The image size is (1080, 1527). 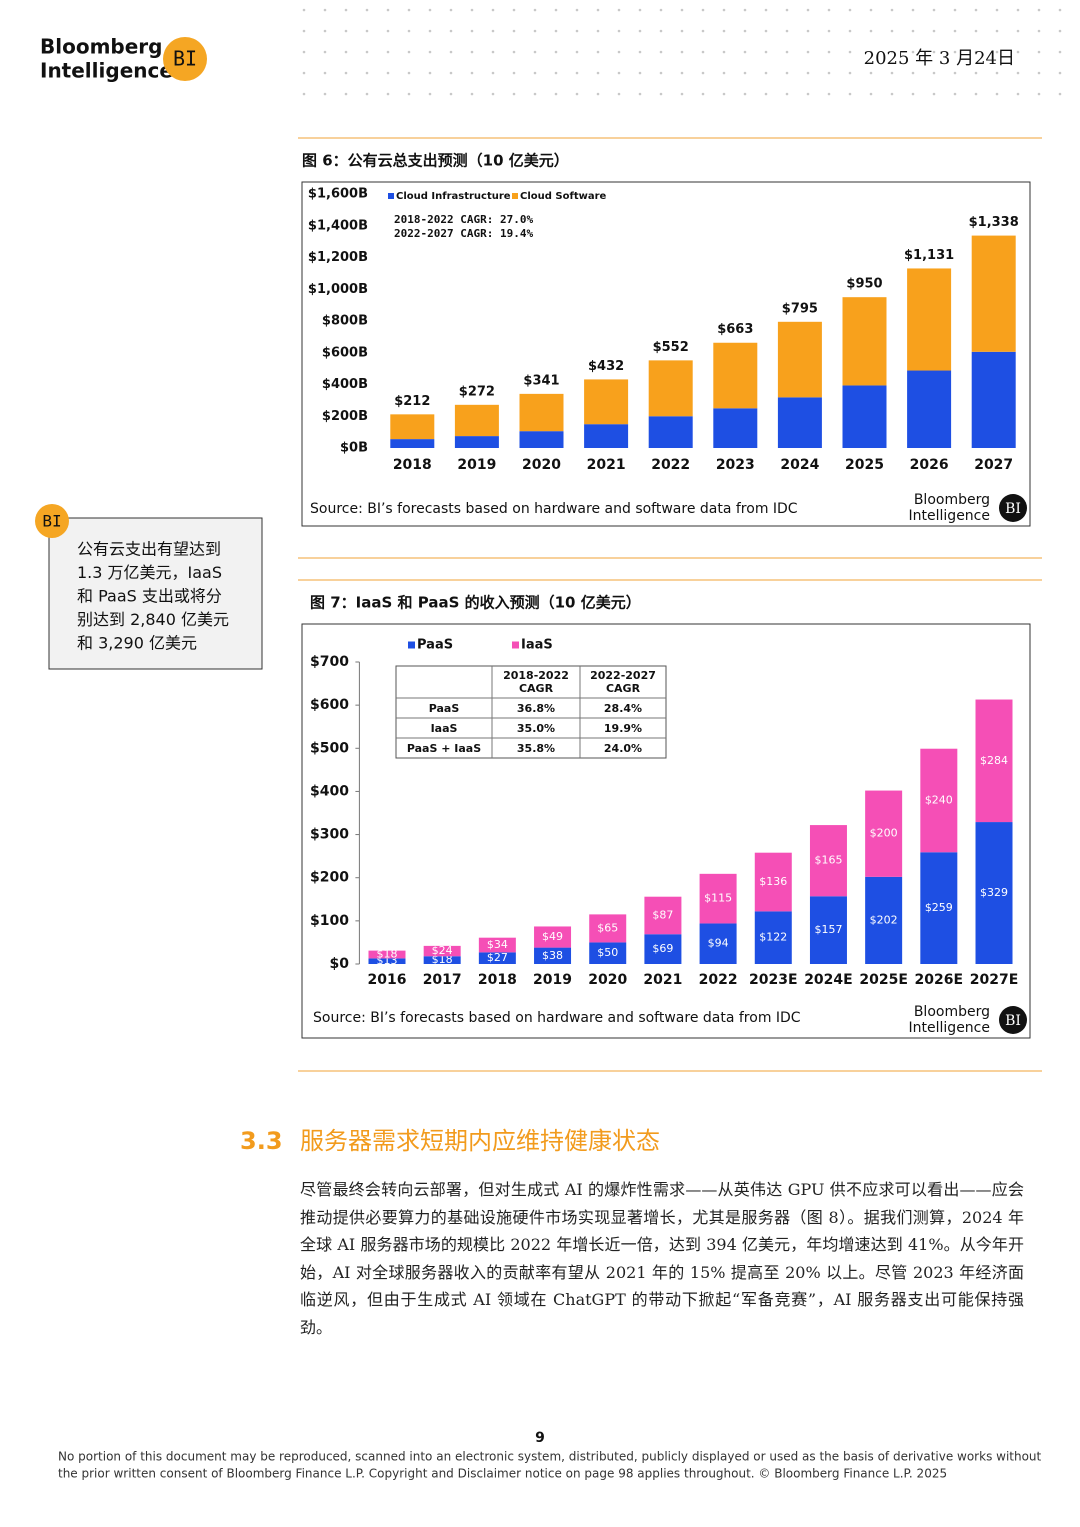 What do you see at coordinates (463, 233) in the screenshot?
I see `annotation: 2022-2027 CAGR: 19.4%` at bounding box center [463, 233].